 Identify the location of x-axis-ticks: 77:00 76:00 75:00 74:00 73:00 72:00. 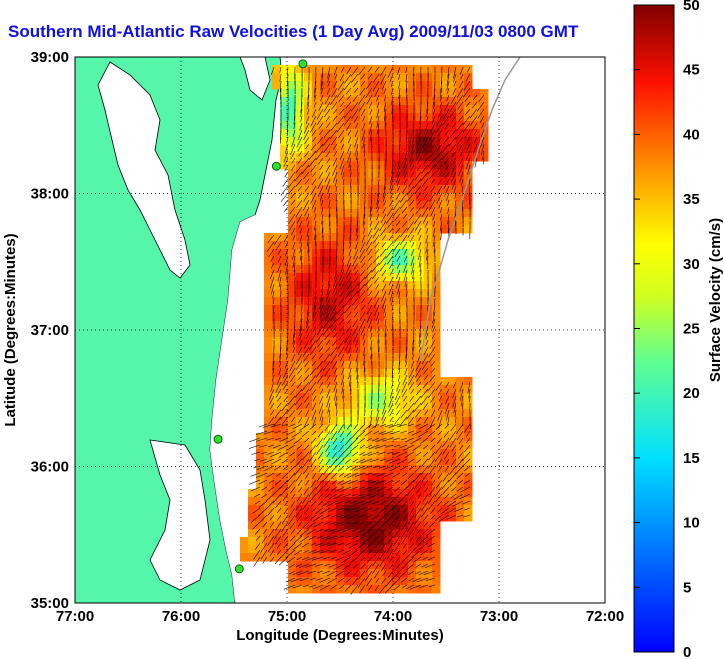
(340, 616).